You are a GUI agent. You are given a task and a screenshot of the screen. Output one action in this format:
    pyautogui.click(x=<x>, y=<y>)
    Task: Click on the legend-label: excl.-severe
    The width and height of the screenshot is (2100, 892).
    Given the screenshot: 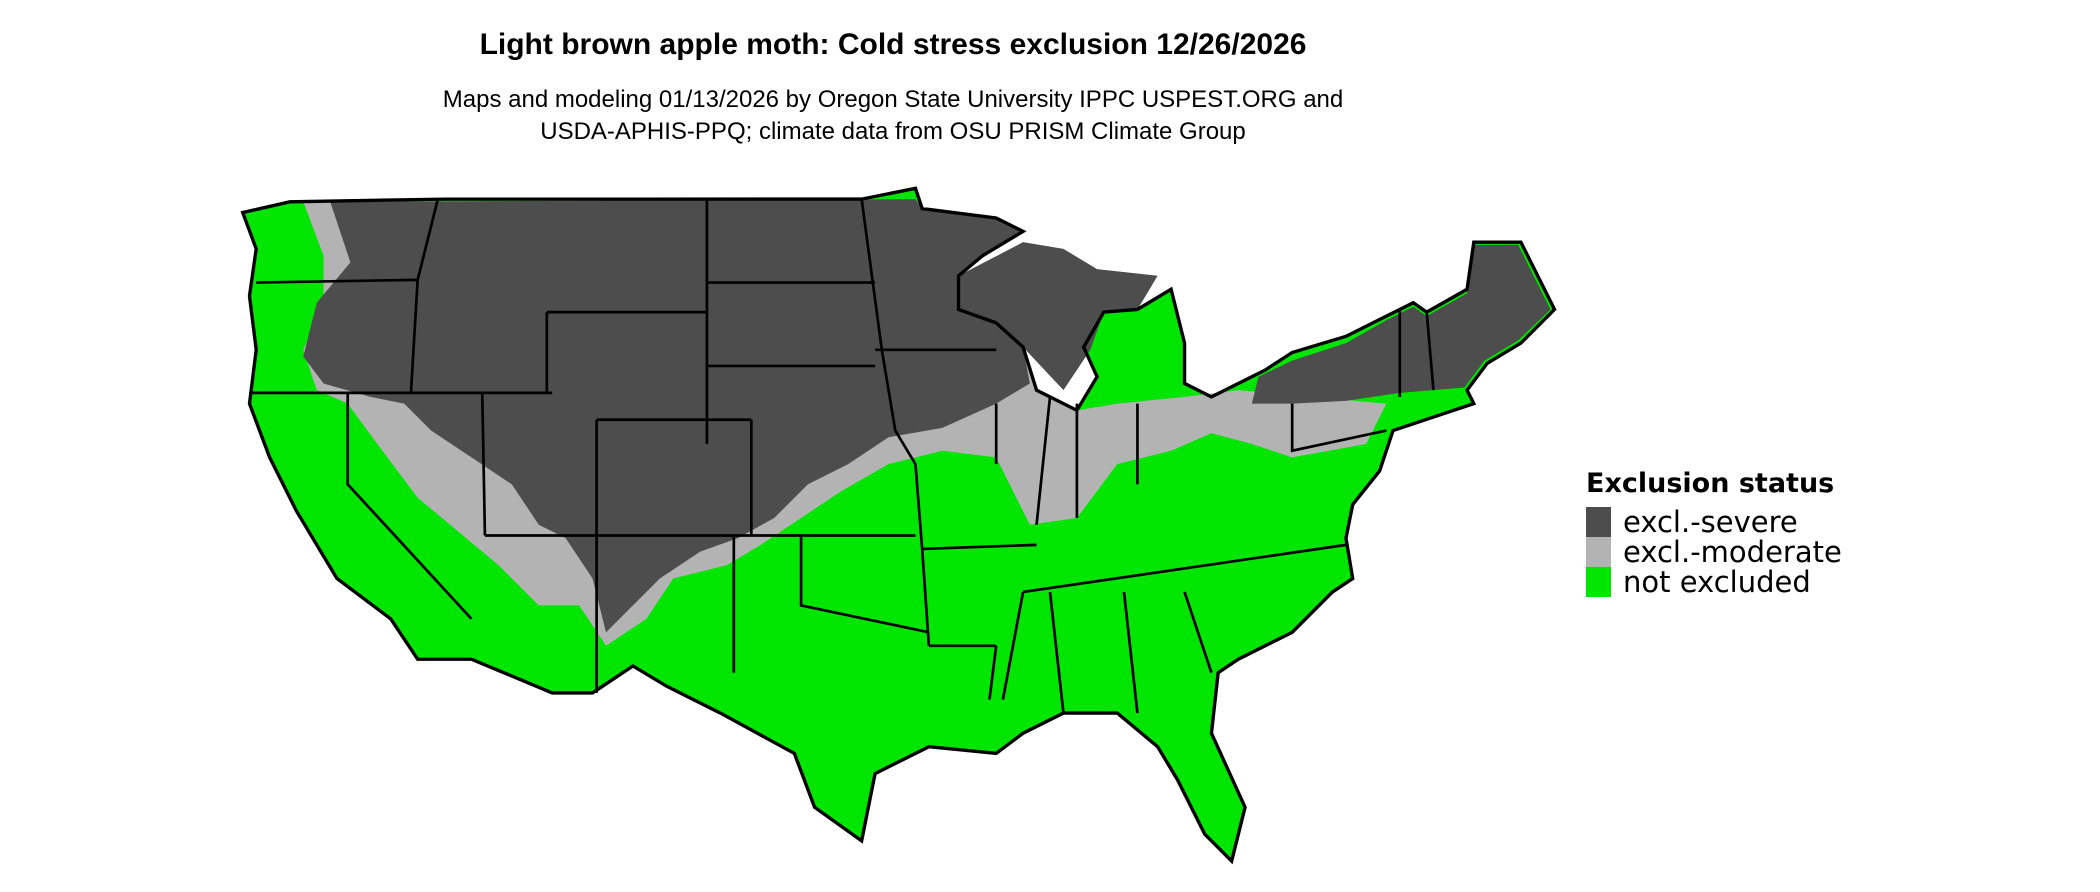 What is the action you would take?
    pyautogui.click(x=1710, y=522)
    